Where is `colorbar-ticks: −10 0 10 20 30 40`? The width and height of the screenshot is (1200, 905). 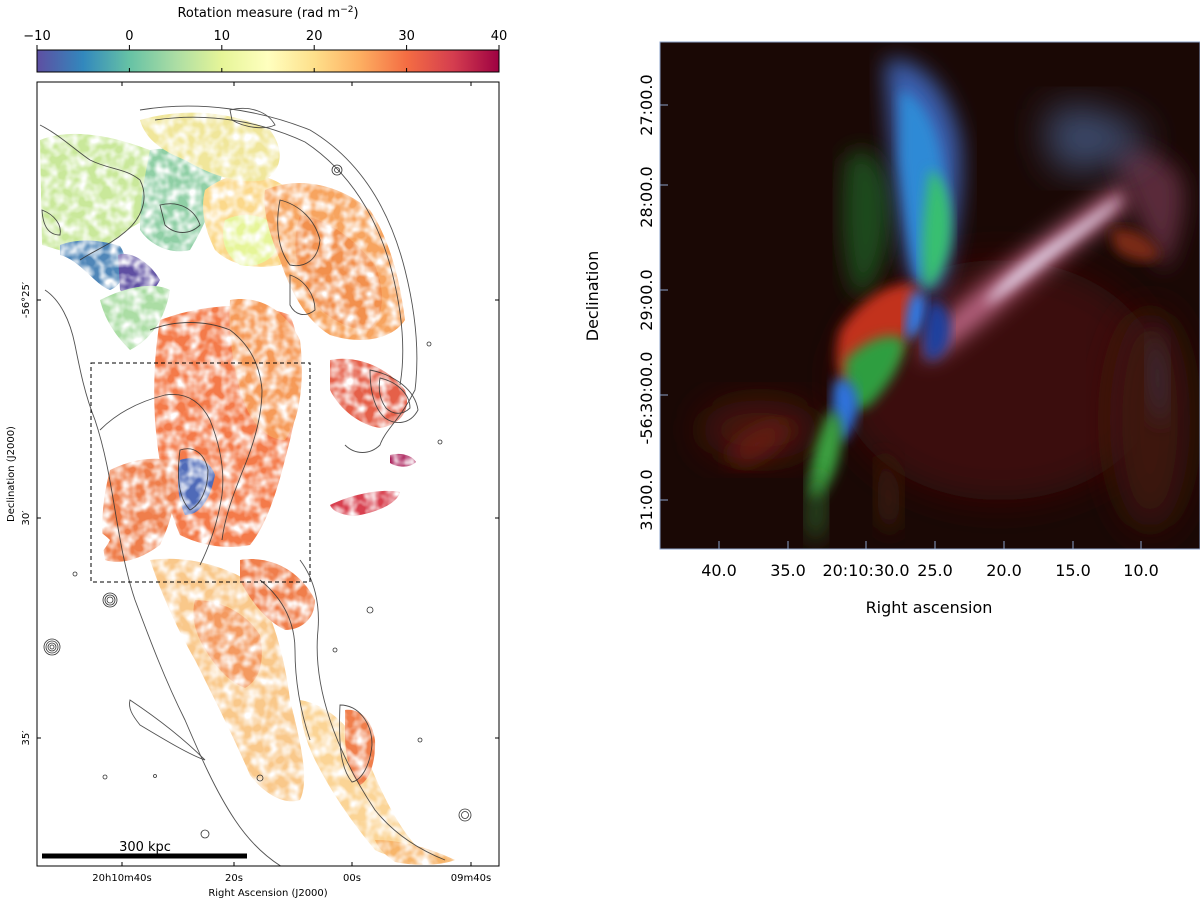 colorbar-ticks: −10 0 10 20 30 40 is located at coordinates (265, 50).